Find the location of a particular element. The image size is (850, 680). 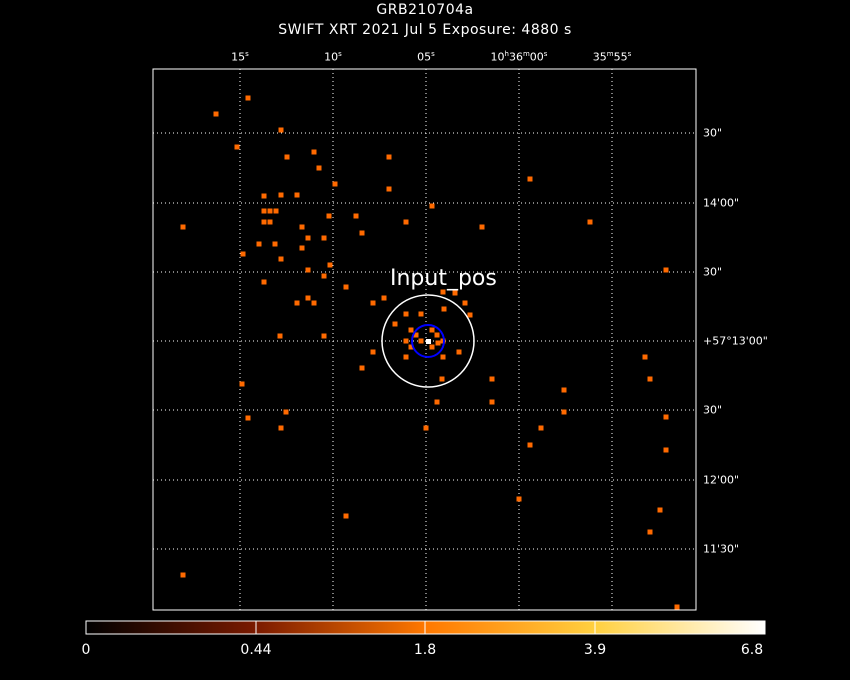

input-pos-label: Input_pos is located at coordinates (443, 278).